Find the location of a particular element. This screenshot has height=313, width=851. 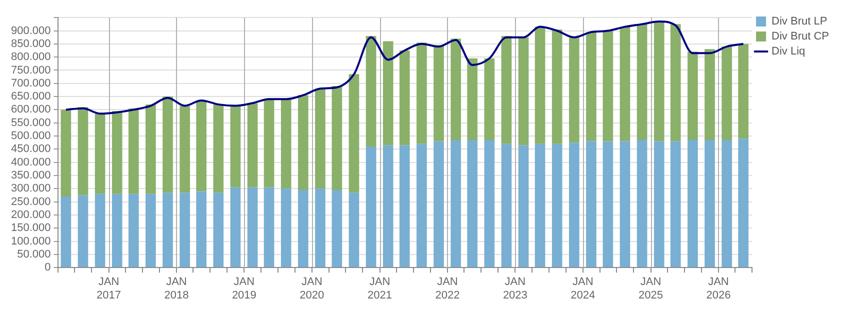

legend-label: Div Brut CP is located at coordinates (801, 36).